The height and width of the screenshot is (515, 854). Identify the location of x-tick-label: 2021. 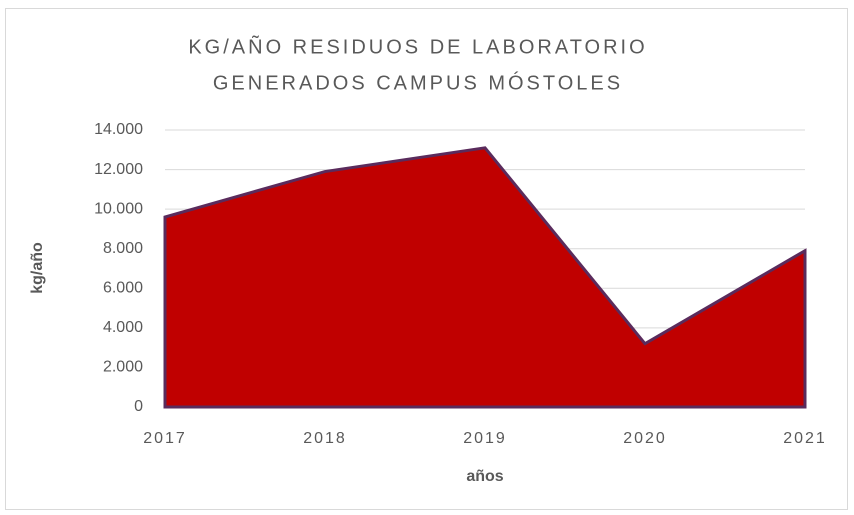
(805, 438).